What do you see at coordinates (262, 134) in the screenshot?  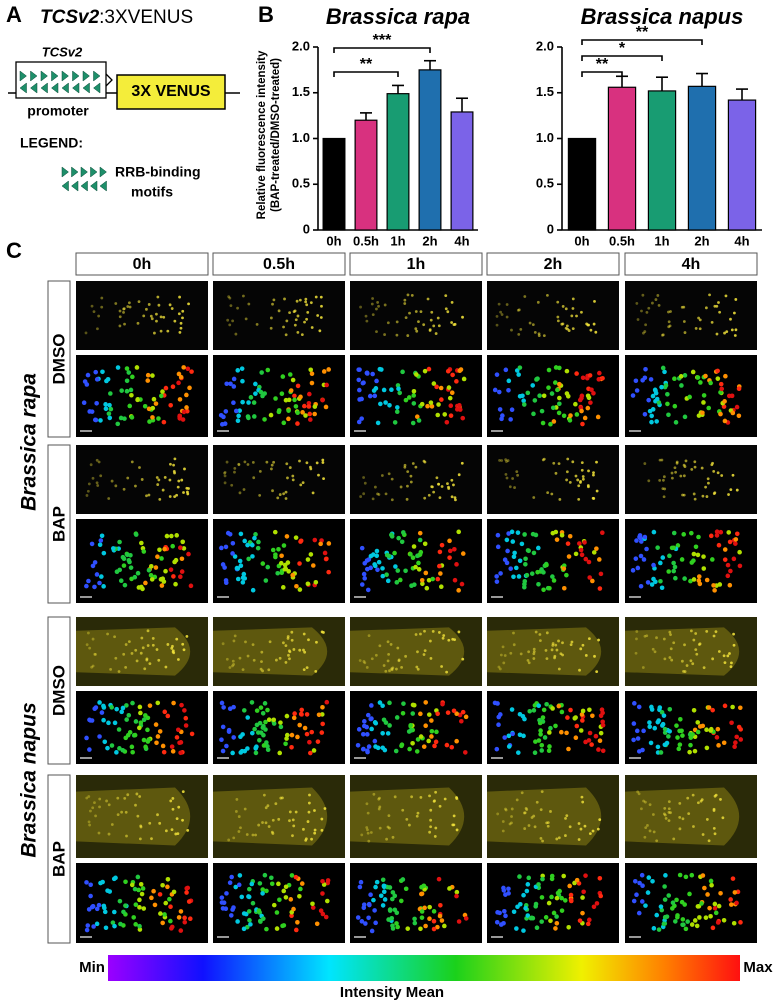 I see `y-axis-label: Relative fluorescence intensity` at bounding box center [262, 134].